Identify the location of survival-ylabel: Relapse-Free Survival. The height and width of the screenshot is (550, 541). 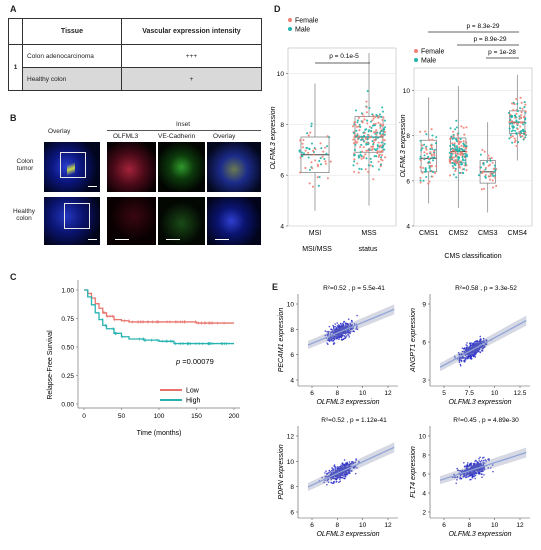
(50, 365).